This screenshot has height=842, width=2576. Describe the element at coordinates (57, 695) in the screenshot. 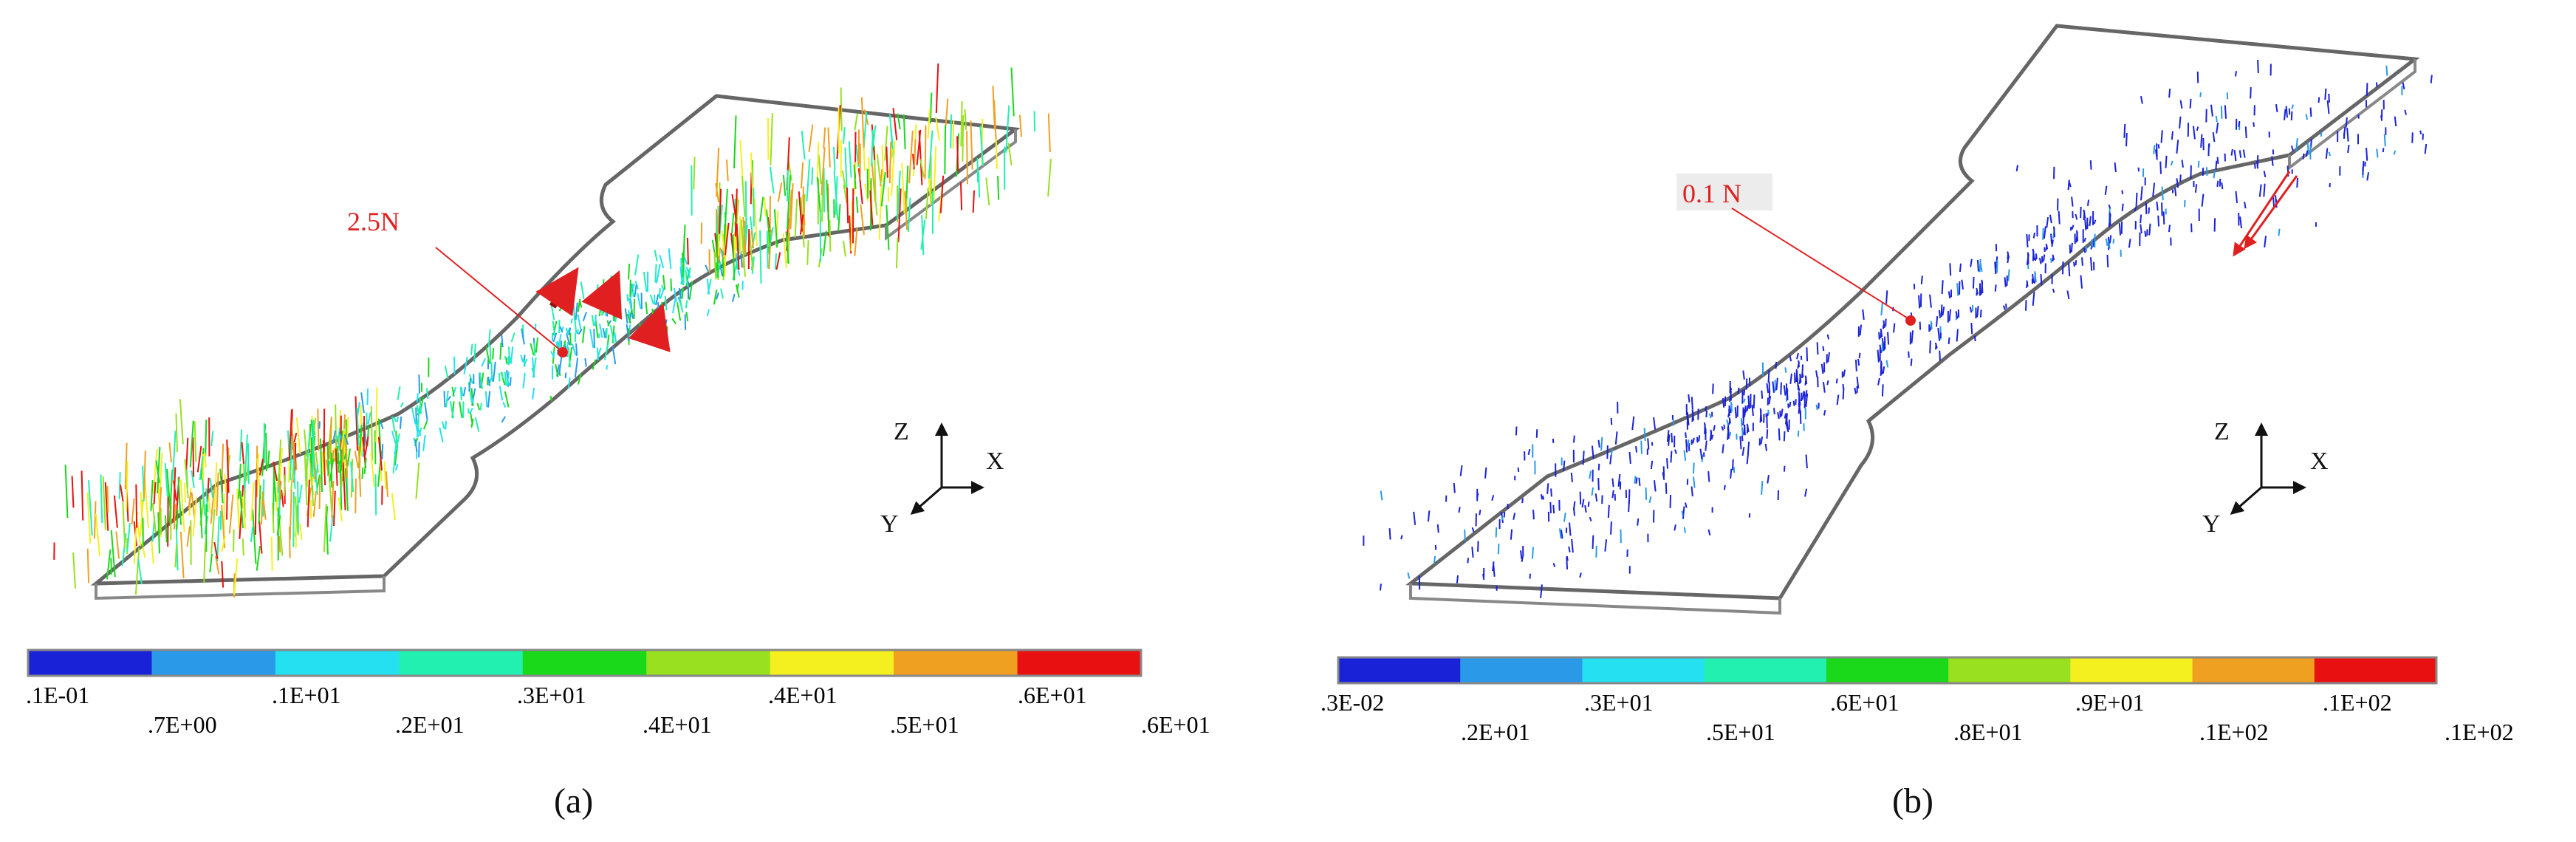

I see `colorbar-a-top-0: .1E-01` at that location.